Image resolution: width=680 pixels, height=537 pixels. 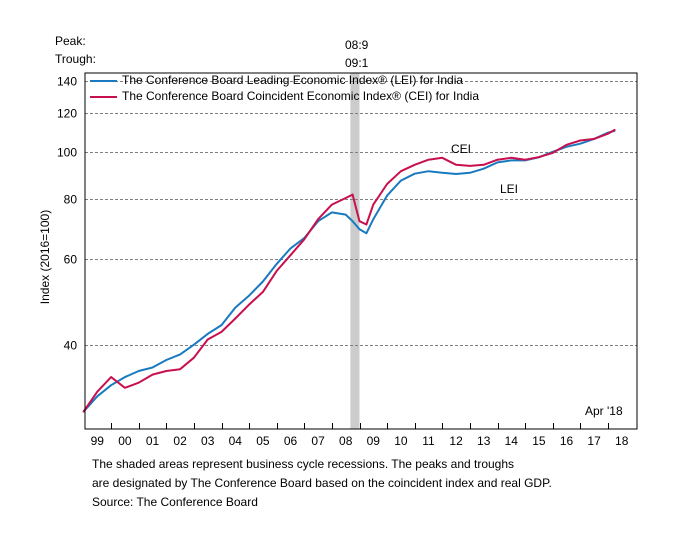 What do you see at coordinates (45, 257) in the screenshot?
I see `y-axis-label: Index (2016=100)` at bounding box center [45, 257].